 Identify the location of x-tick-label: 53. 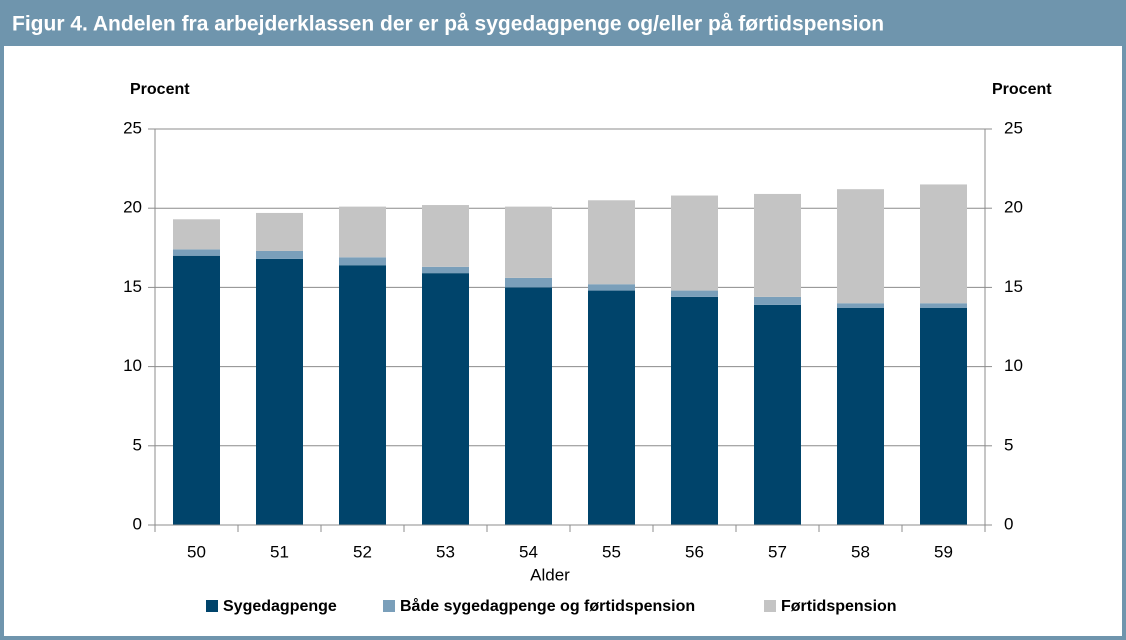
(445, 551).